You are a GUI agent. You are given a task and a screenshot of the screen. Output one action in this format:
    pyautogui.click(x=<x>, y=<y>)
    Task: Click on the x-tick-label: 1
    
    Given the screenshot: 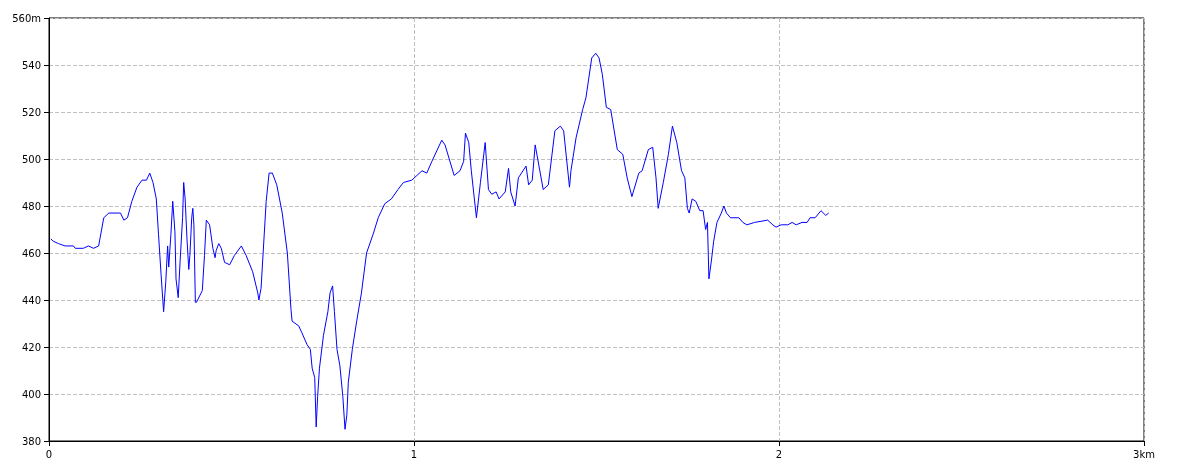 What is the action you would take?
    pyautogui.click(x=414, y=454)
    